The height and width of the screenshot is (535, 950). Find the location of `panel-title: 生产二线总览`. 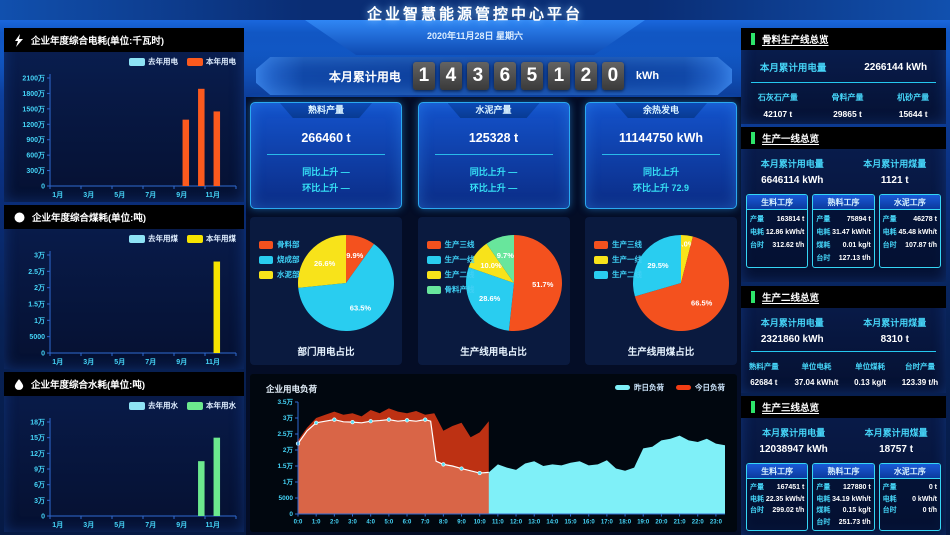

panel-title: 生产二线总览 is located at coordinates (791, 298).